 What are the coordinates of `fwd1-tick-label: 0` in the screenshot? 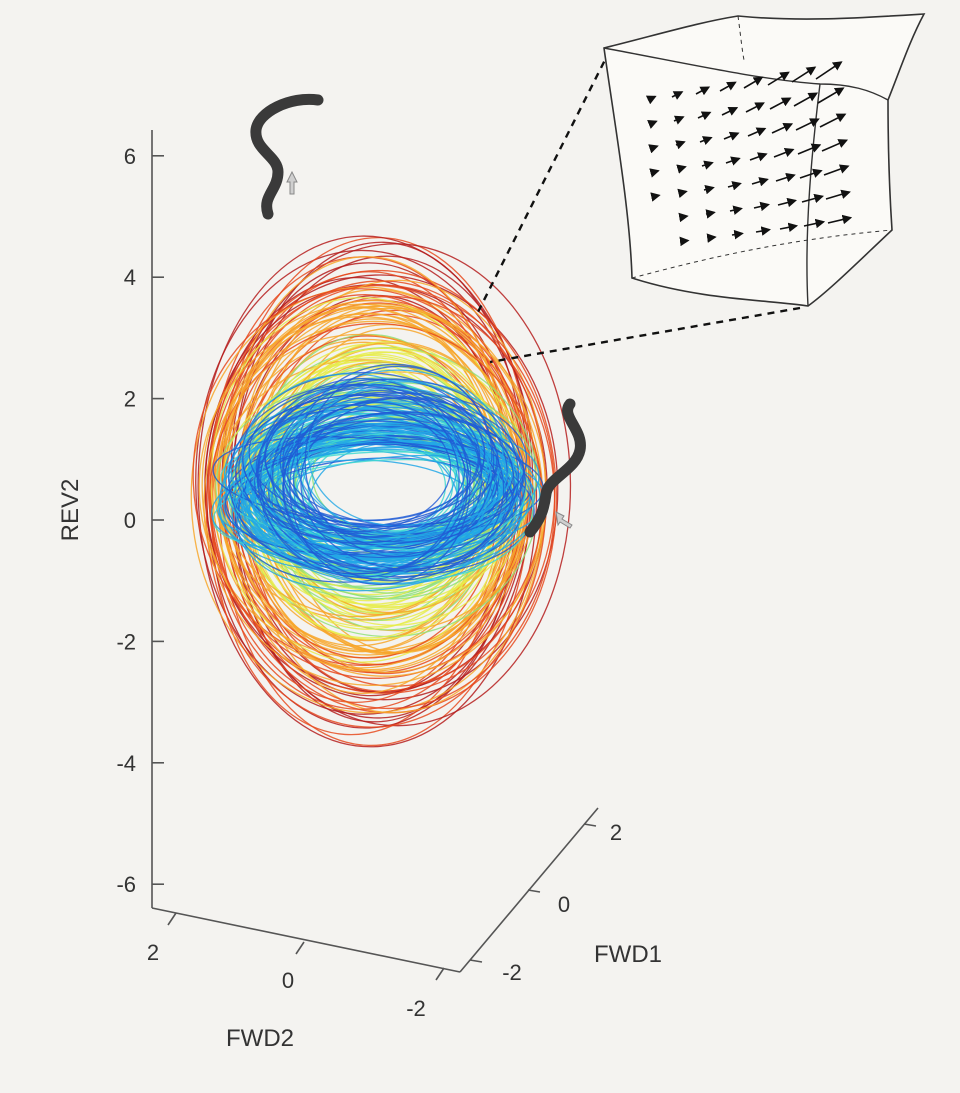 It's located at (564, 904).